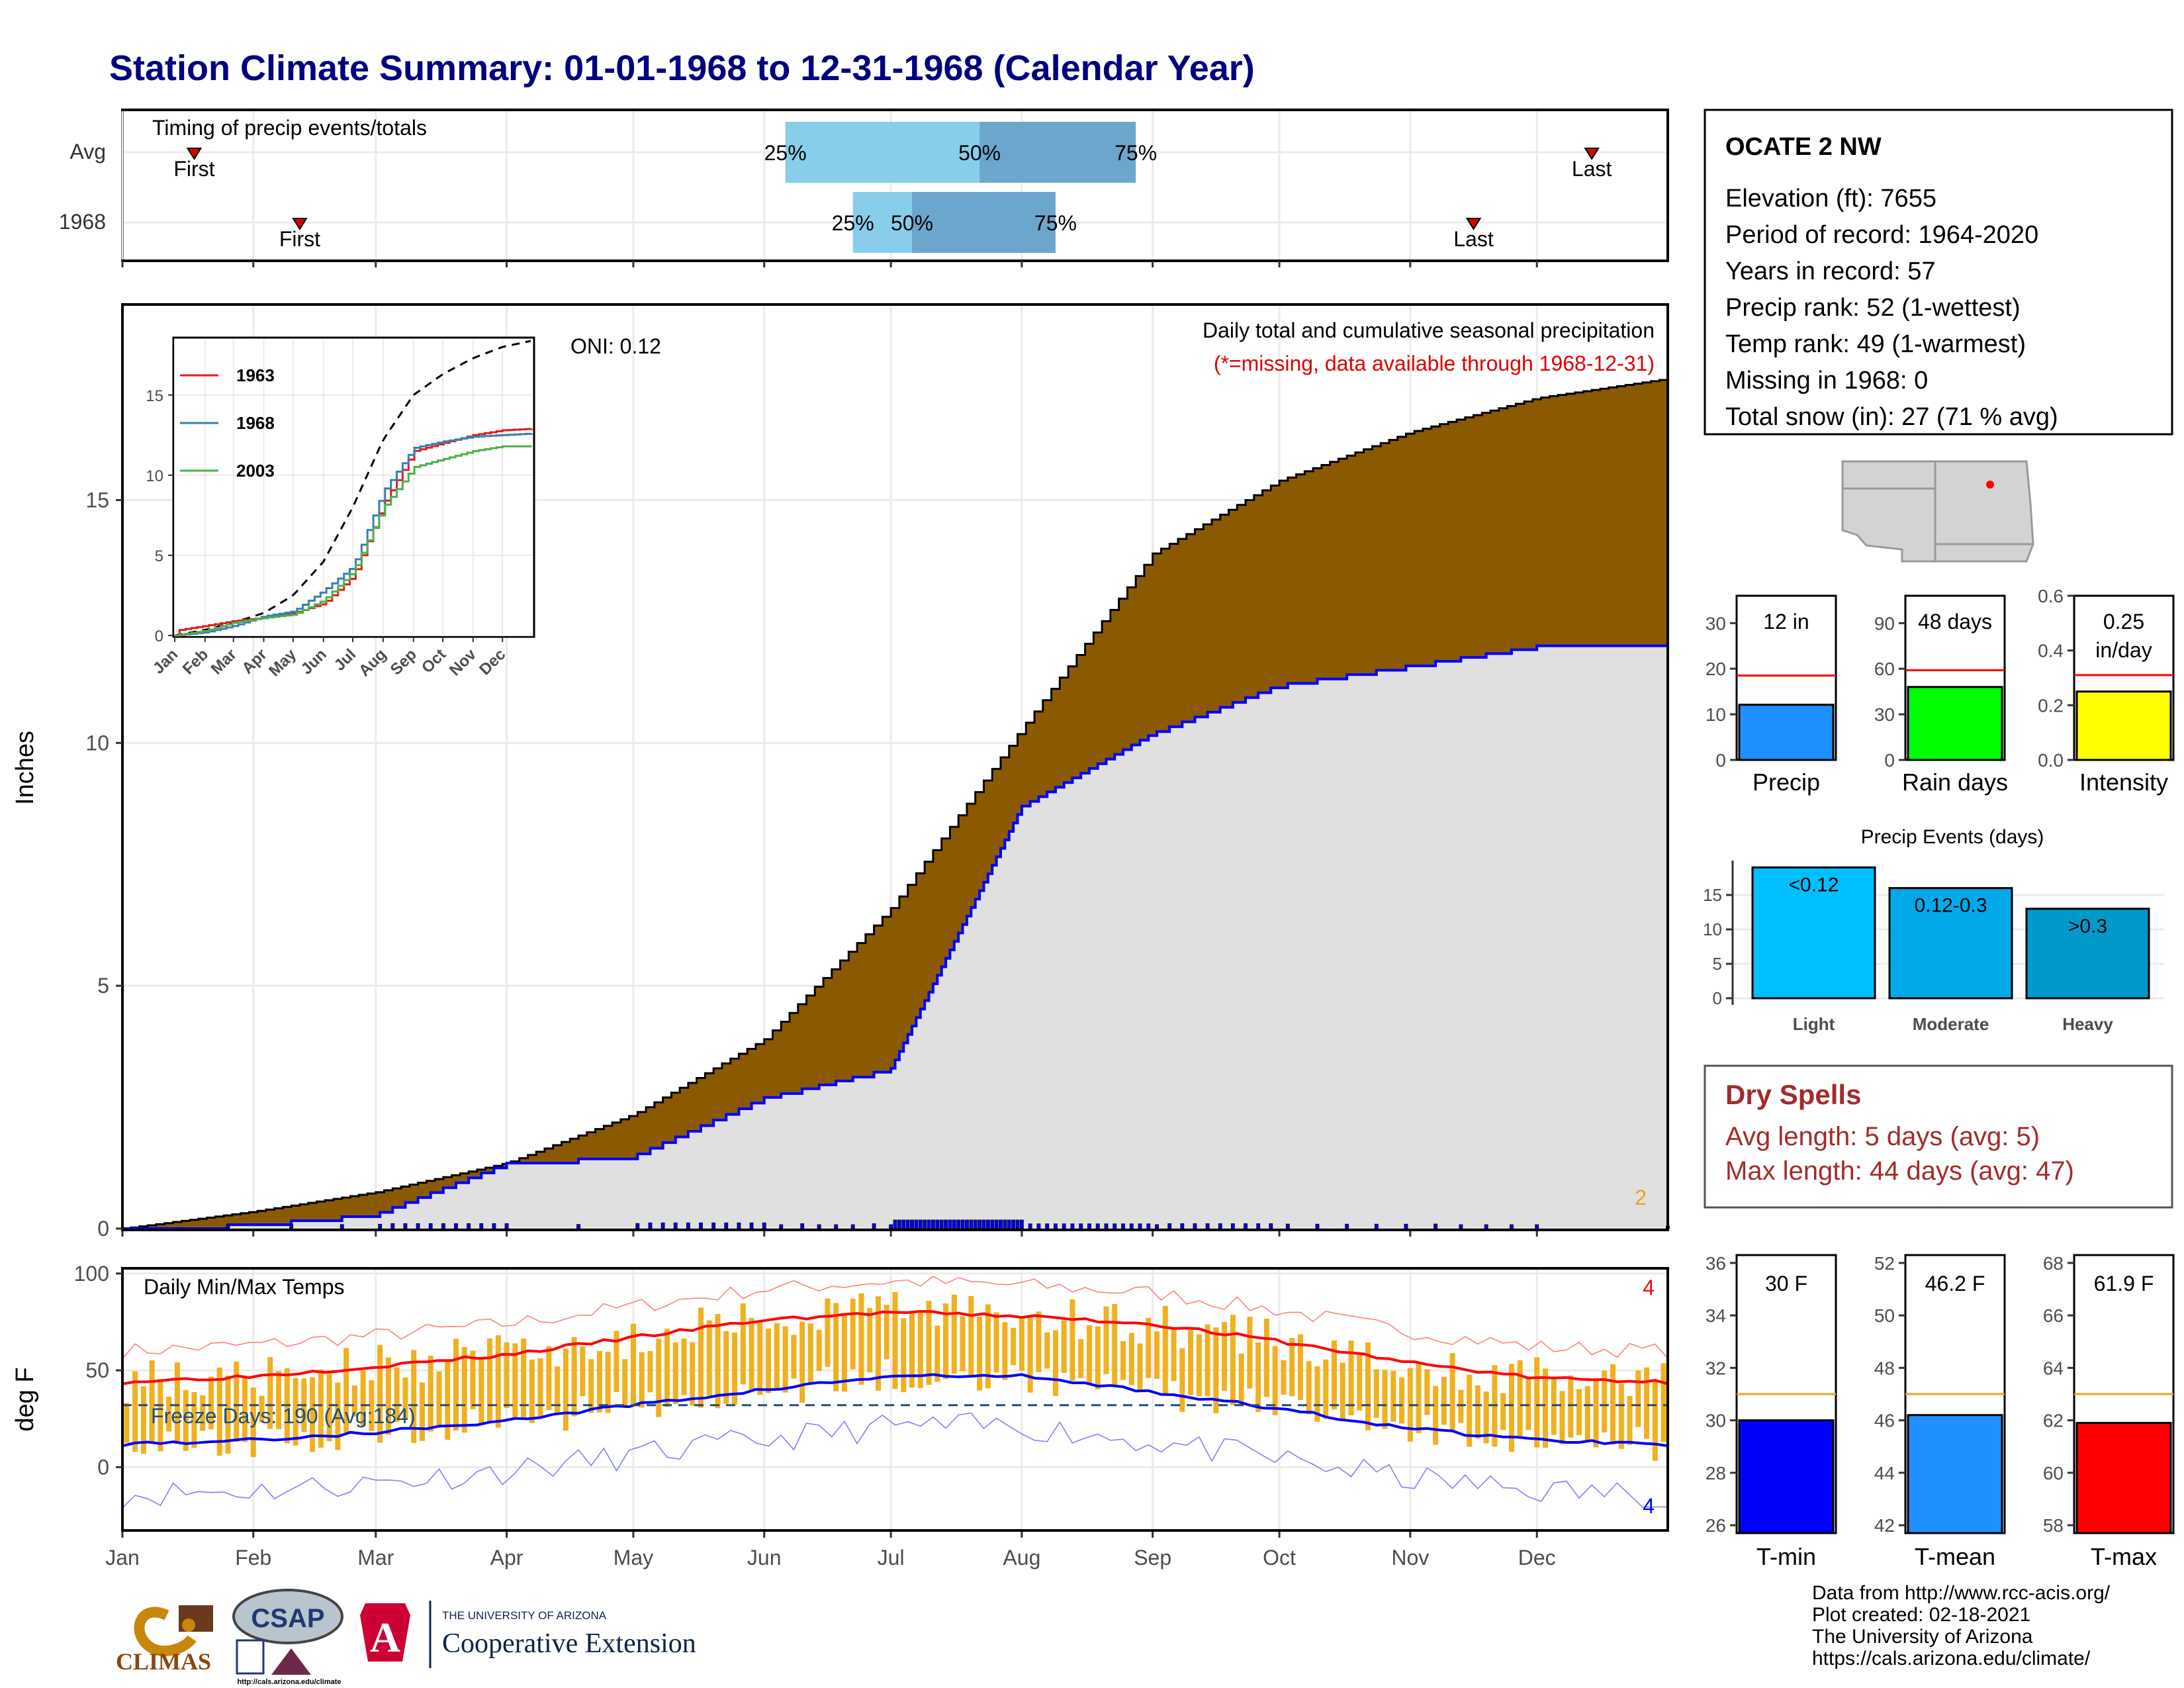  Describe the element at coordinates (1712, 895) in the screenshot. I see `events-ytick-label: 15` at that location.